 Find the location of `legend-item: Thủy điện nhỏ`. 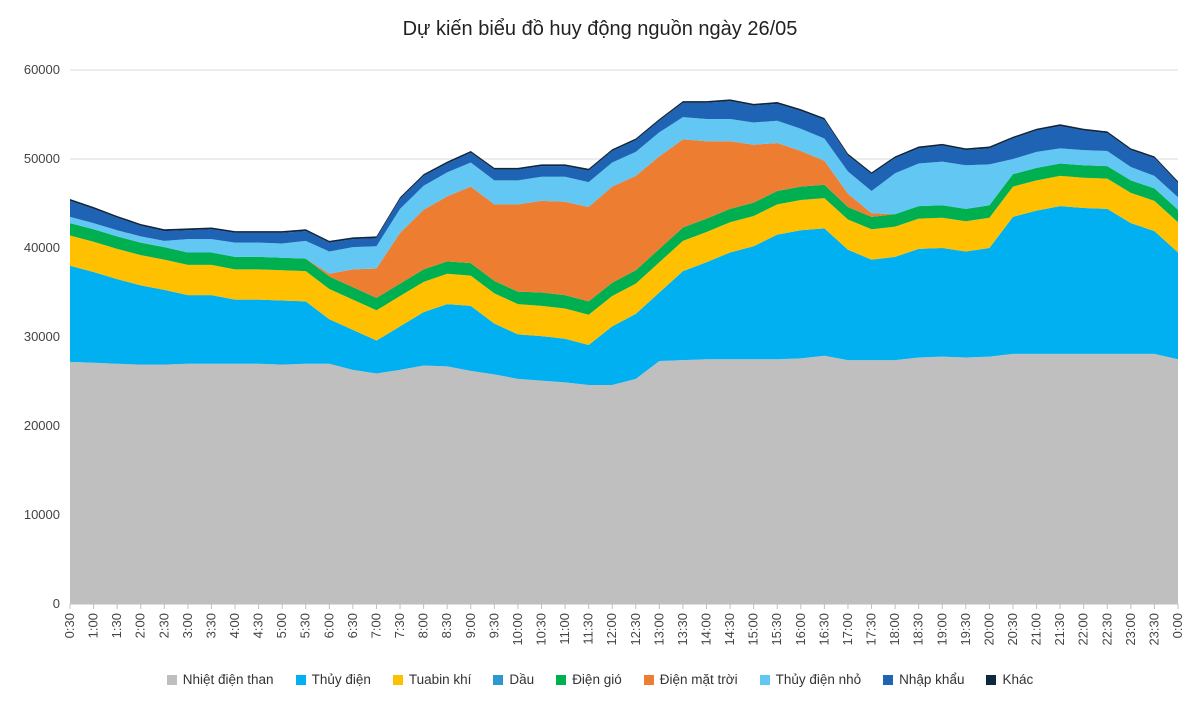

legend-item: Thủy điện nhỏ is located at coordinates (810, 679).